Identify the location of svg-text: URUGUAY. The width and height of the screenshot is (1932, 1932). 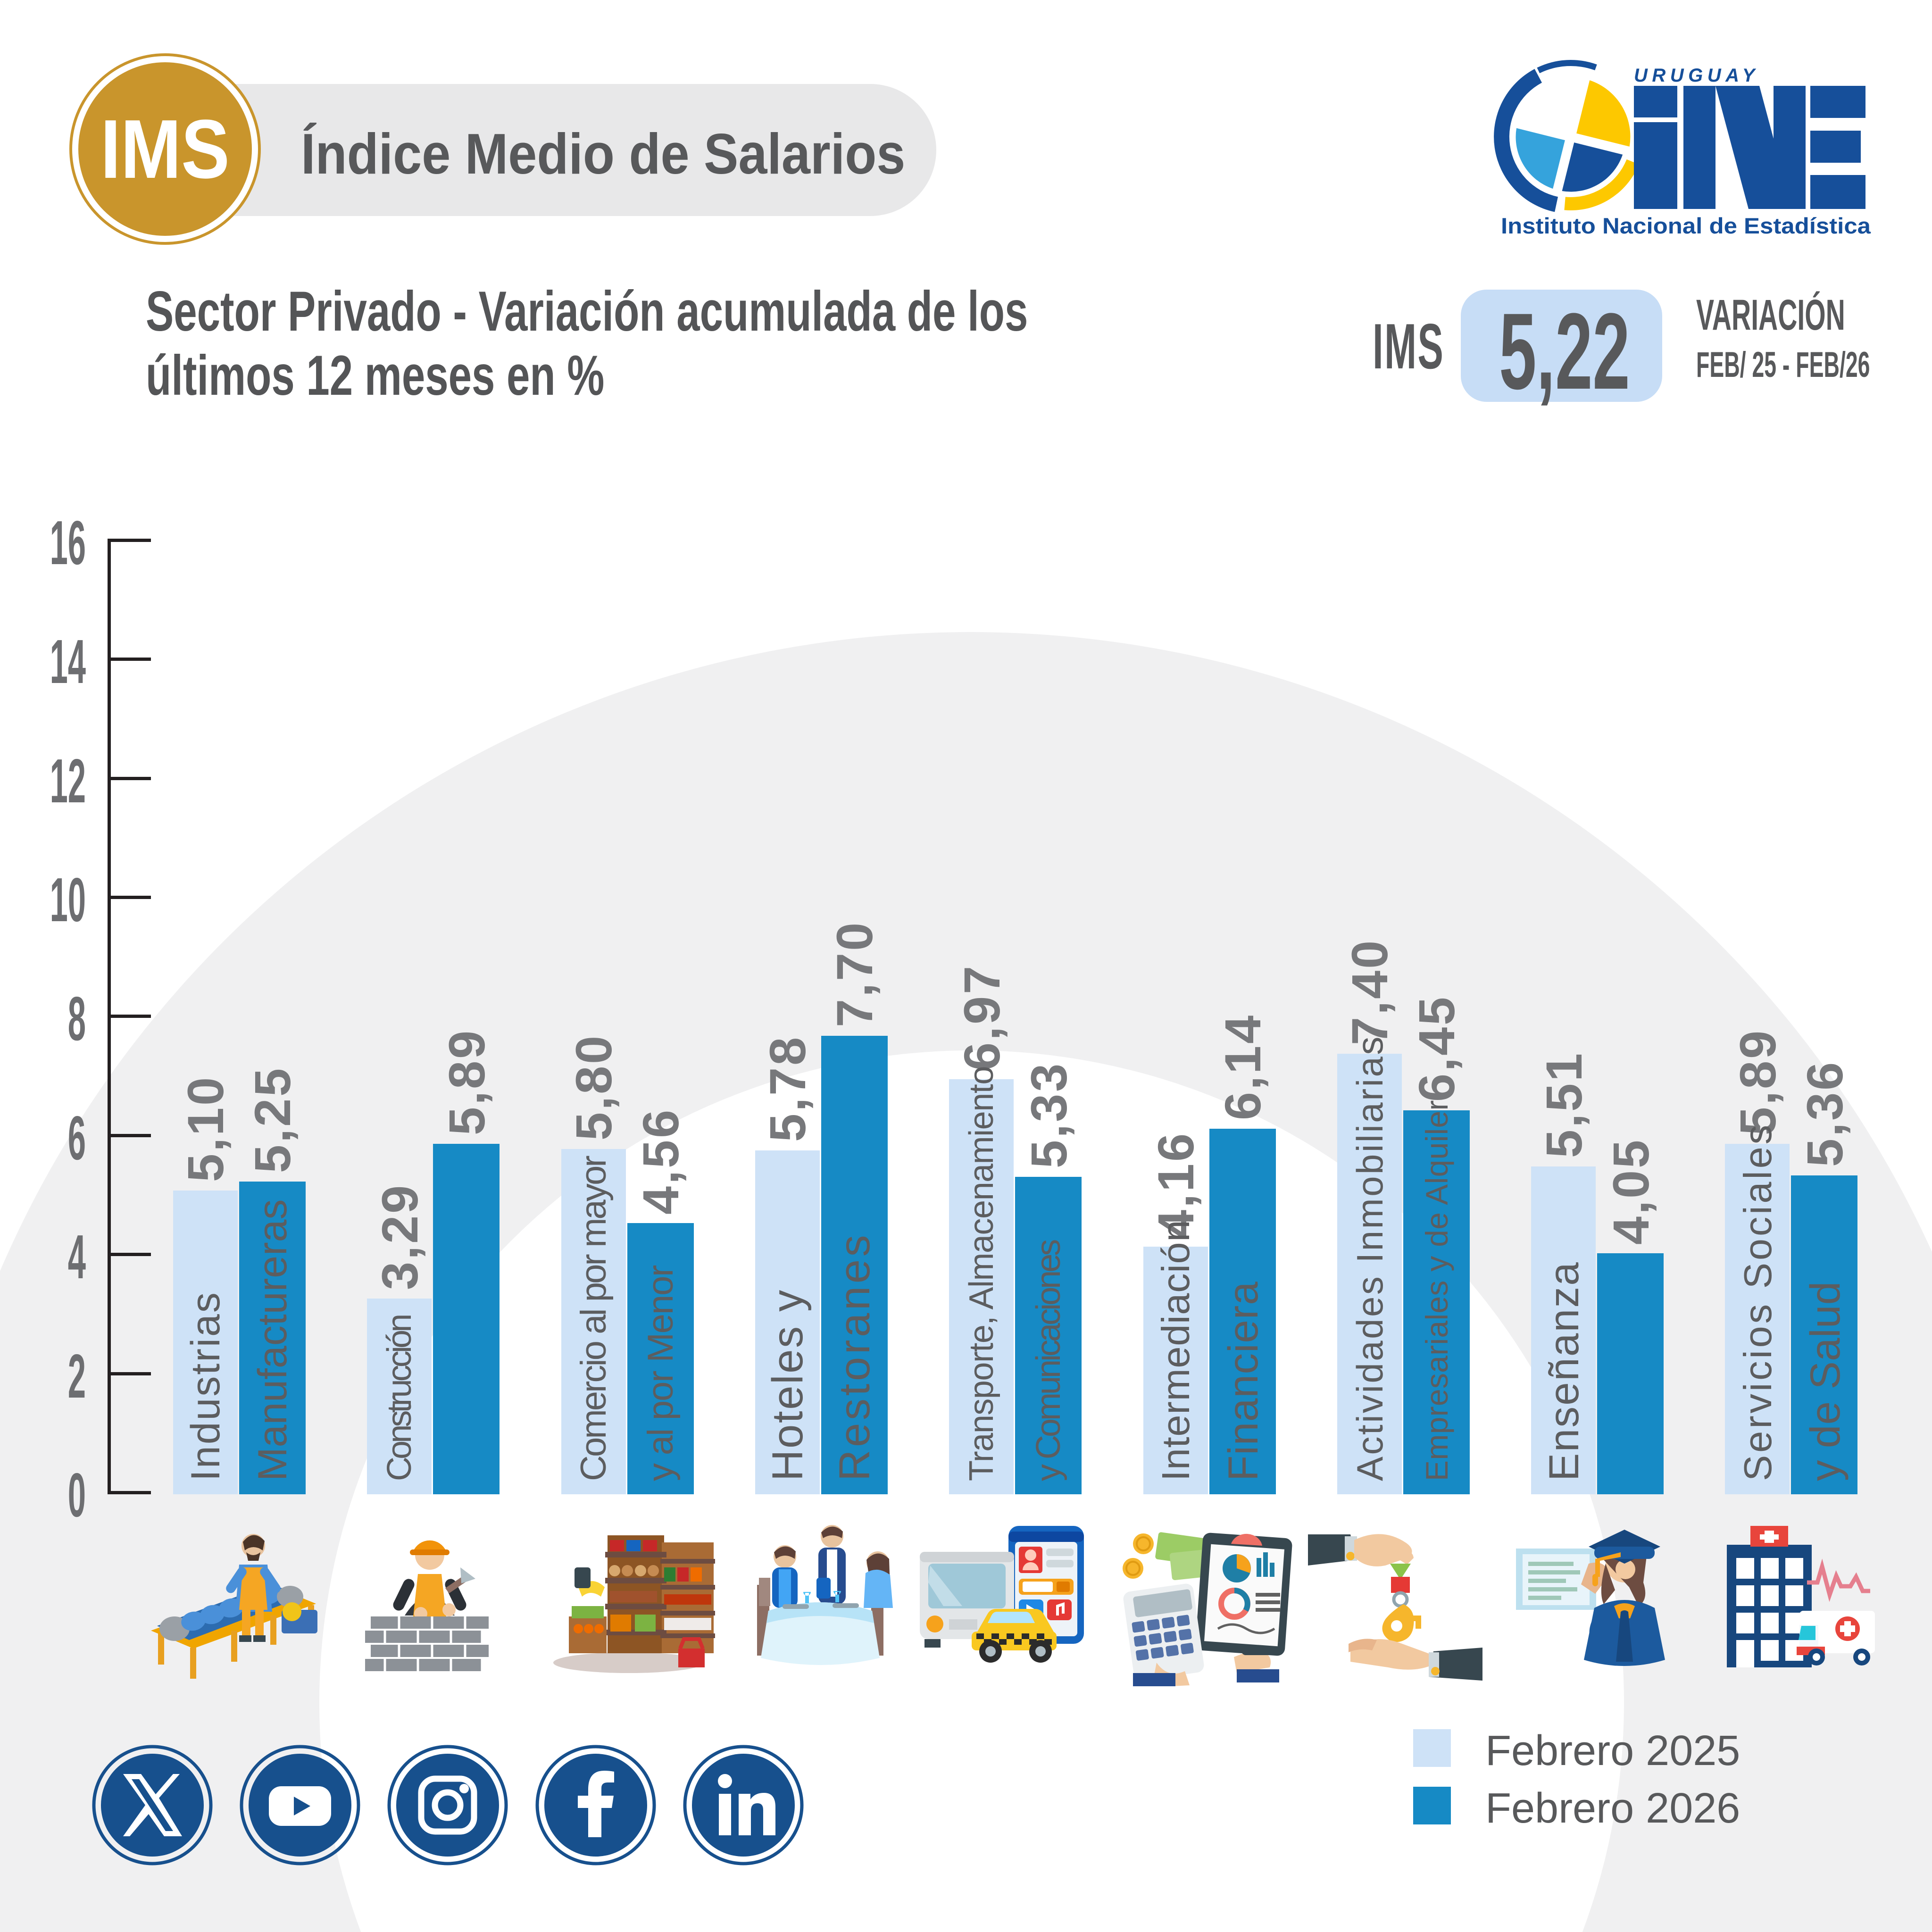
(1697, 75).